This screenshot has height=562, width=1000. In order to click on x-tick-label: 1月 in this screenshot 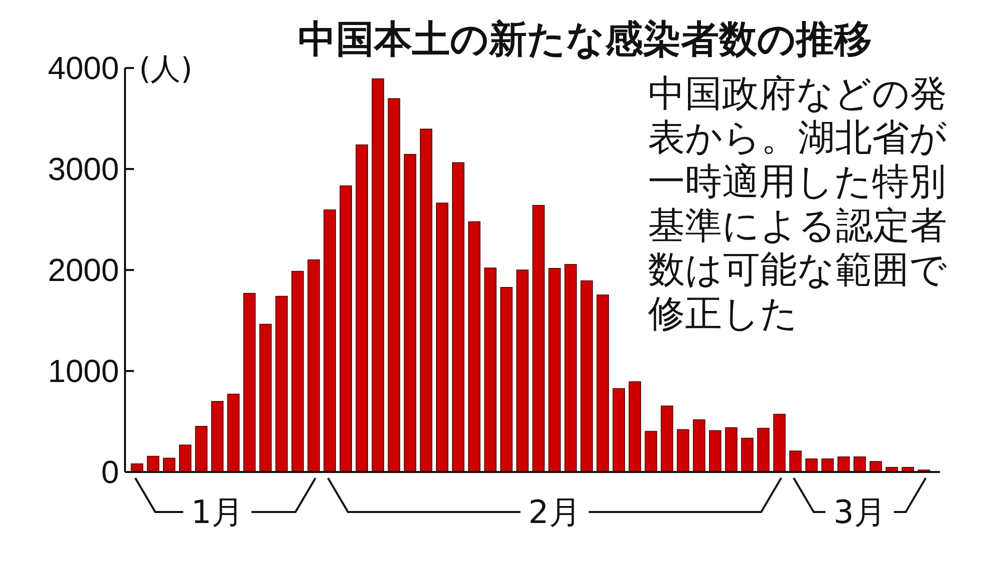, I will do `click(217, 512)`.